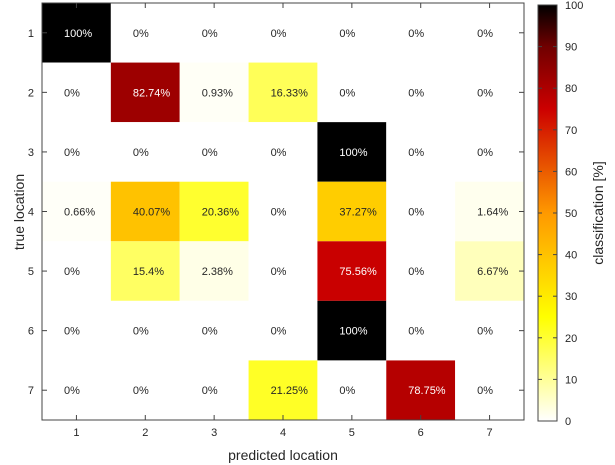  Describe the element at coordinates (79, 213) in the screenshot. I see `heatmap-cell-label: 0.66%` at that location.